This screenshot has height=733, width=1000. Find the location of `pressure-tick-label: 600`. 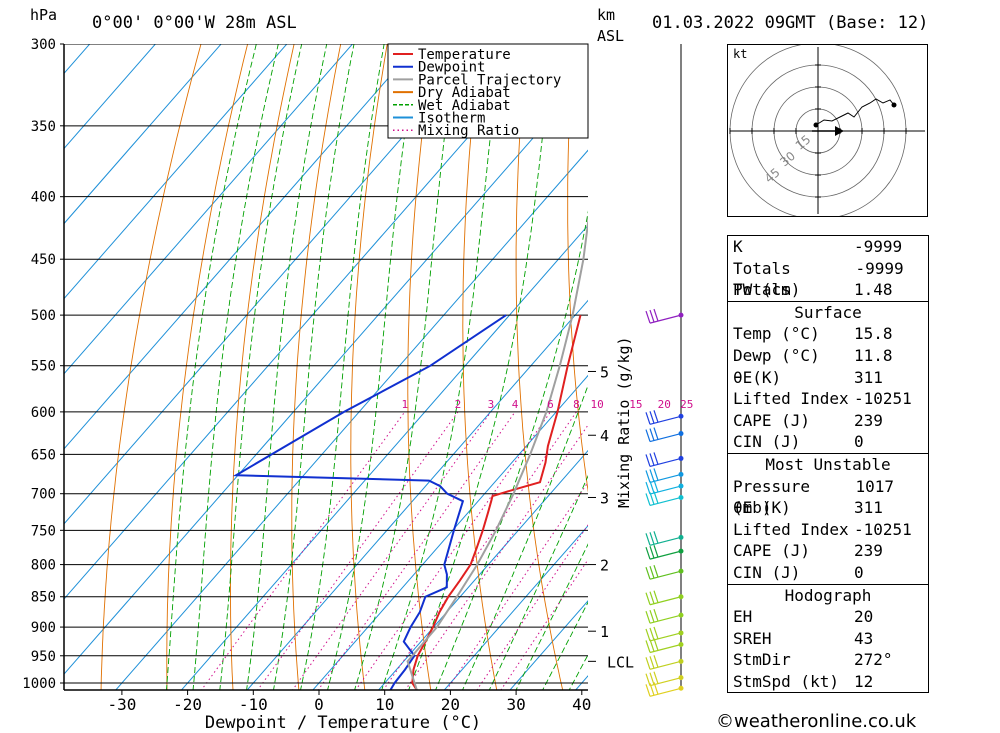

pressure-tick-label: 600 is located at coordinates (43, 413).